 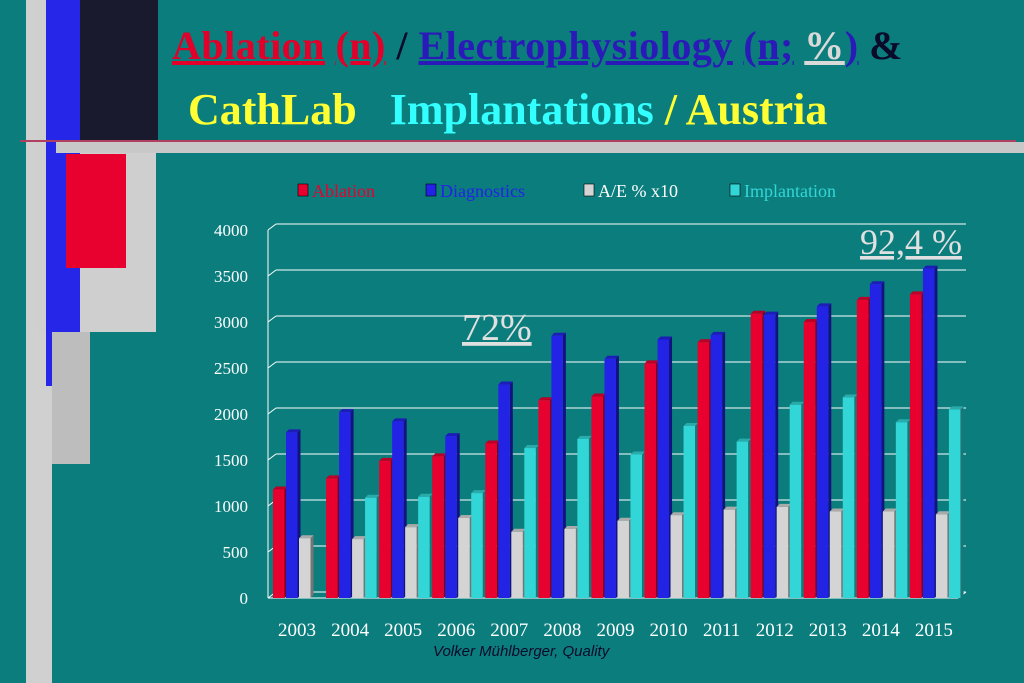 I want to click on x-tick-label: 2005, so click(x=403, y=630).